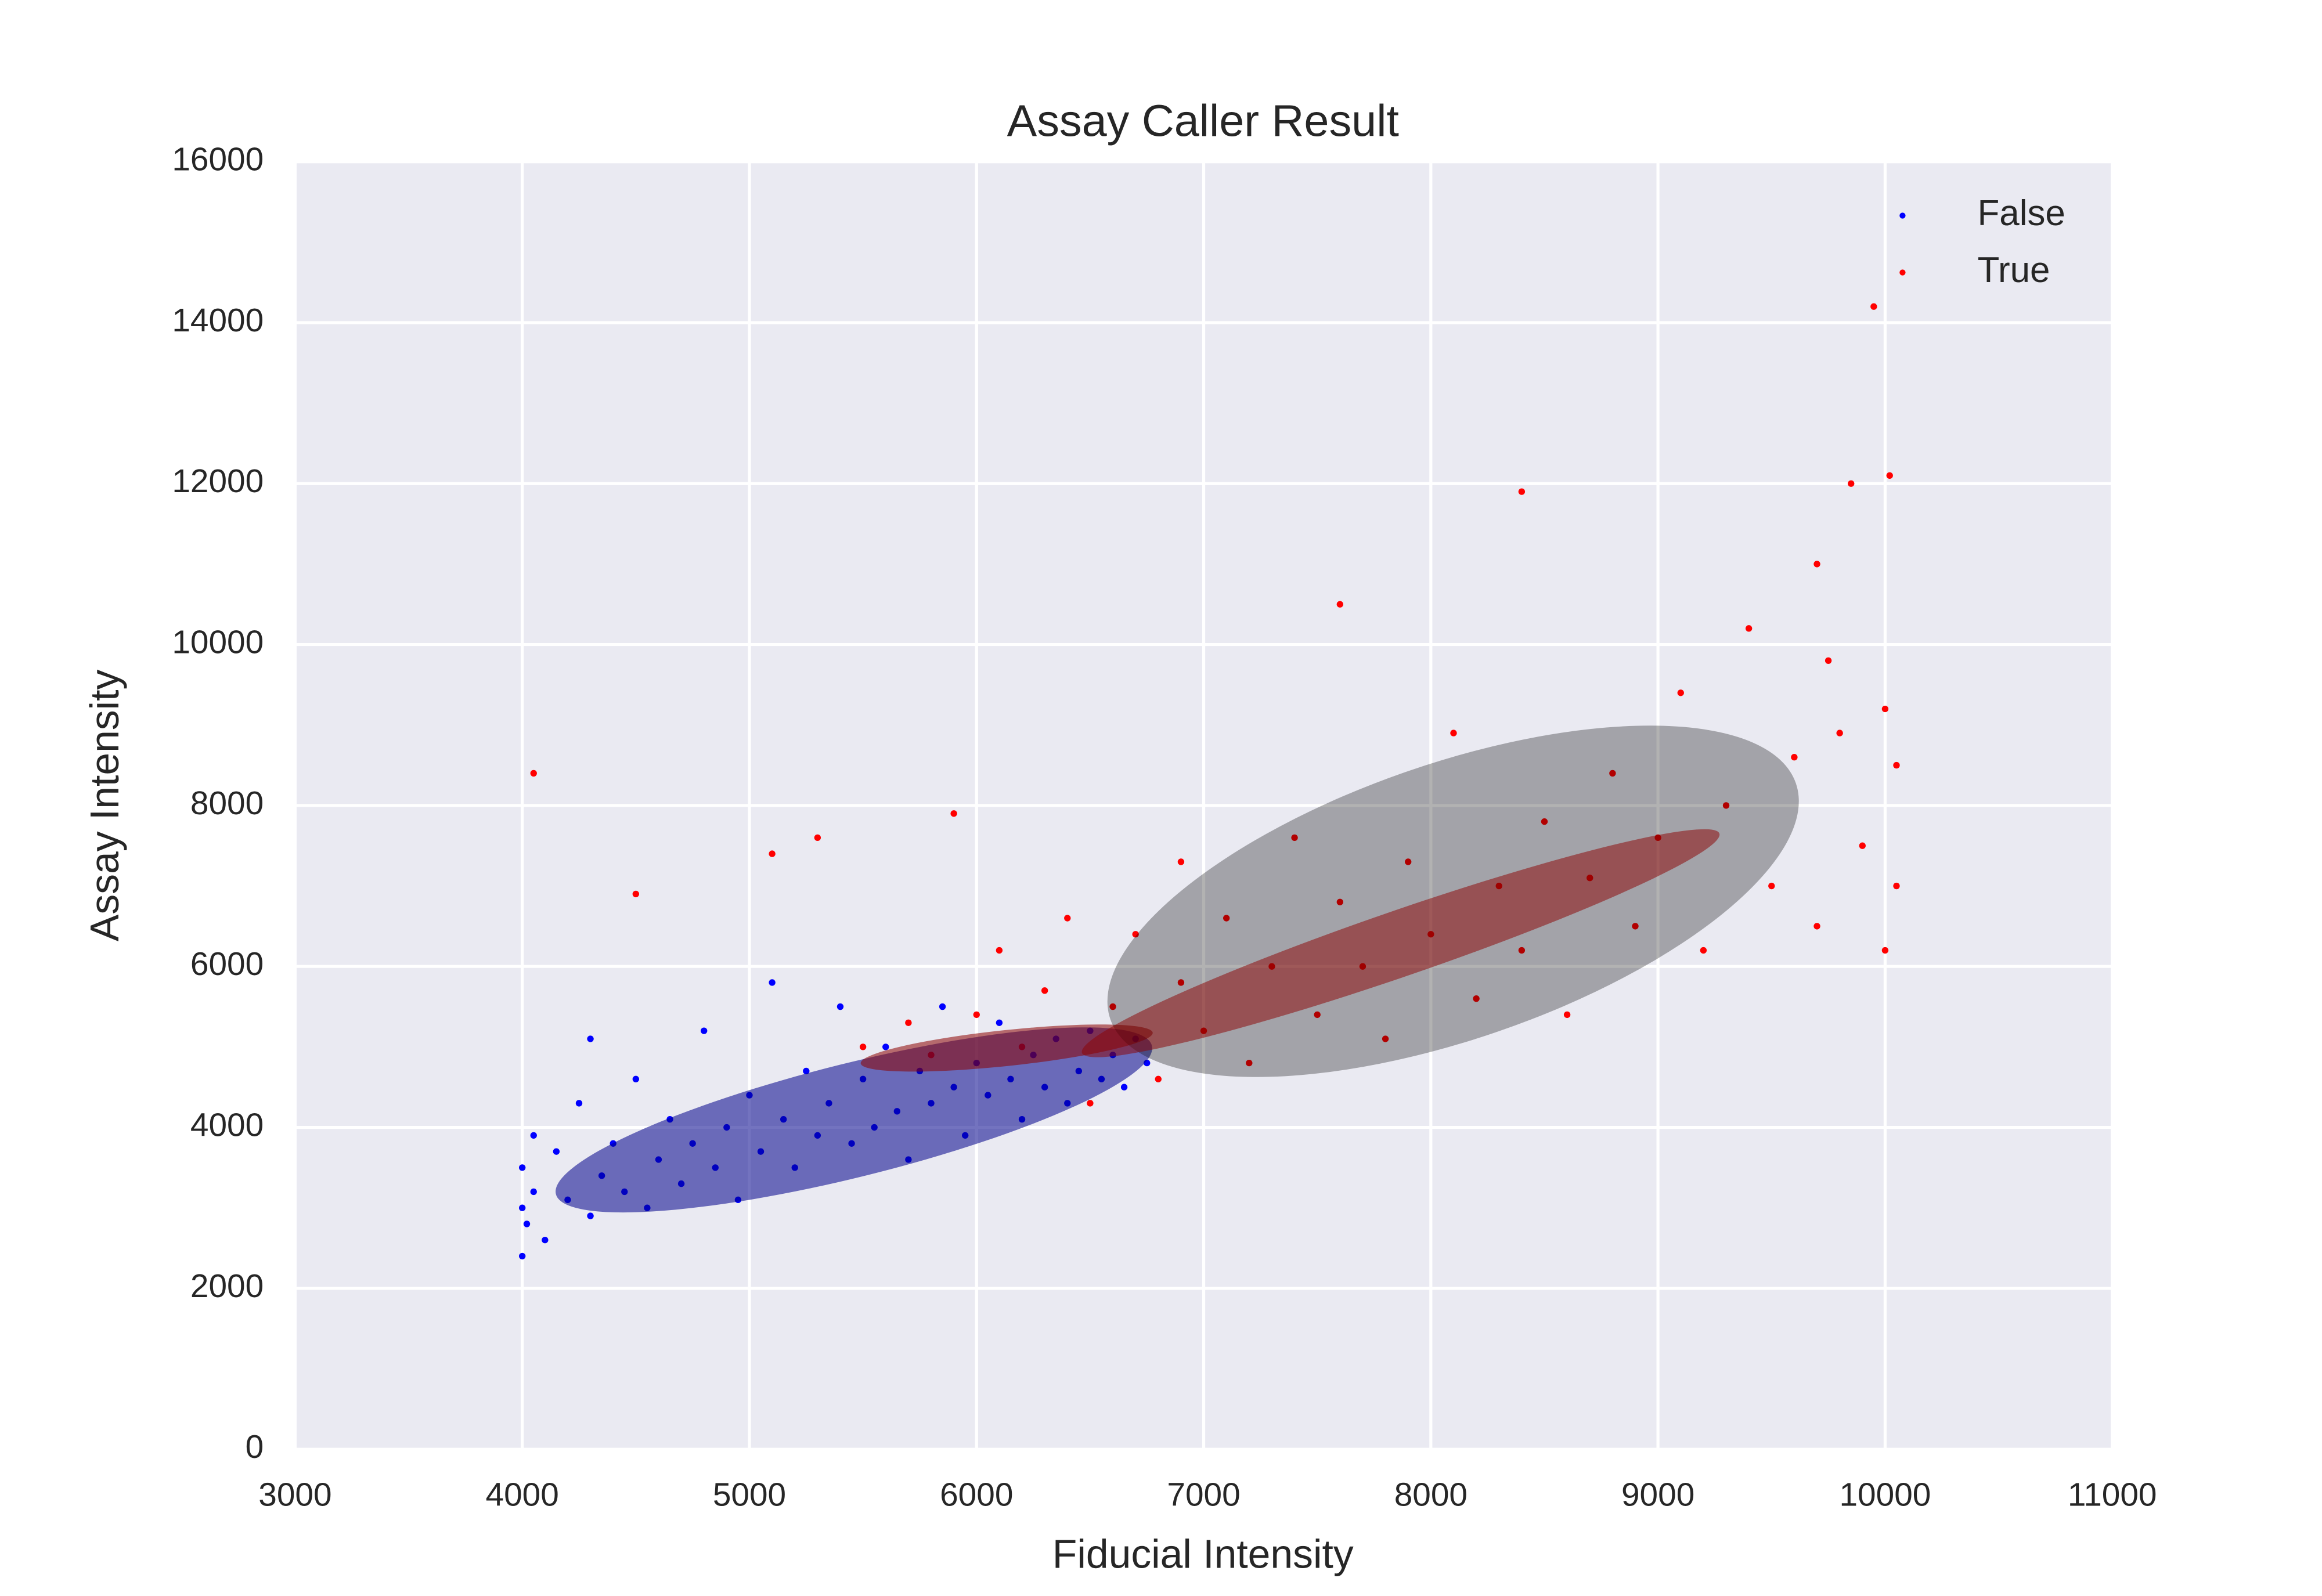 The width and height of the screenshot is (2322, 1596). I want to click on y-tick-label: 16000, so click(218, 160).